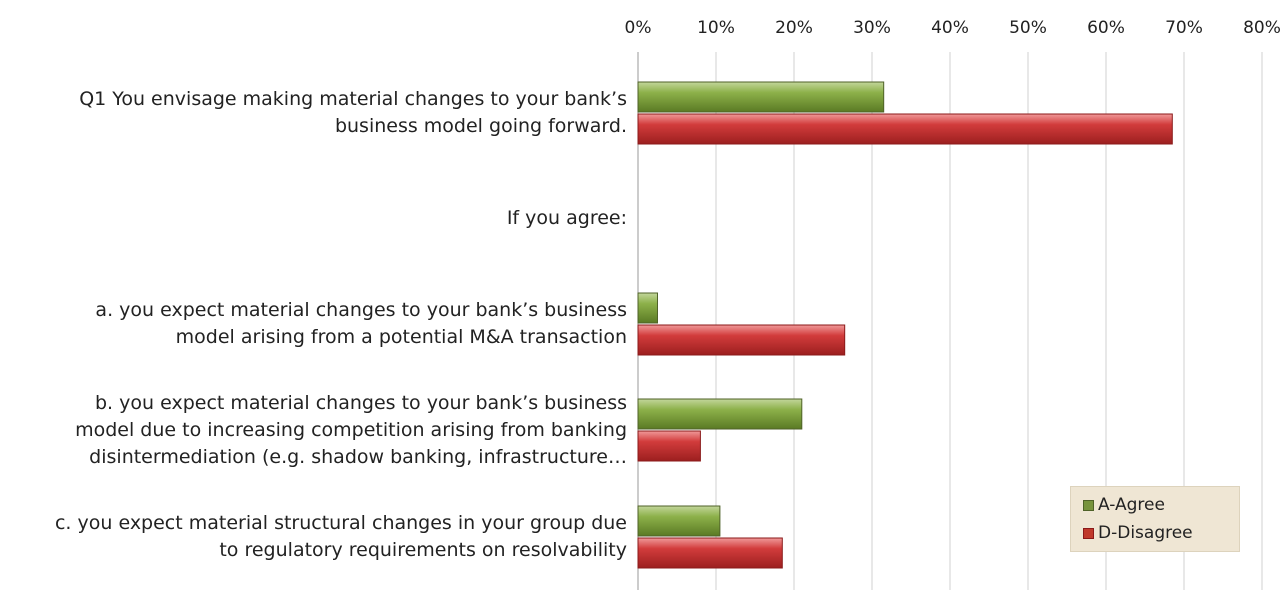 The image size is (1282, 612). I want to click on x-tick-label: 50%, so click(1028, 28).